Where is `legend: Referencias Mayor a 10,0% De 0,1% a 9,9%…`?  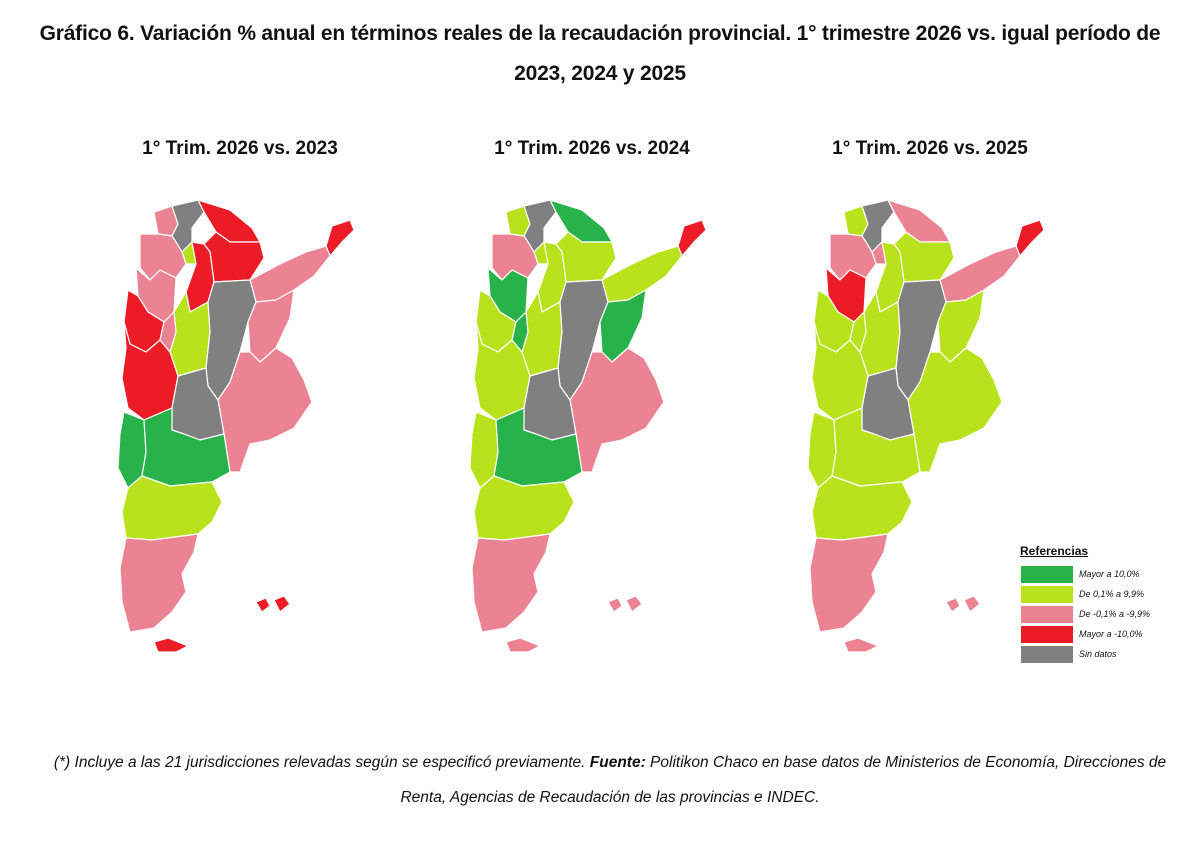
legend: Referencias Mayor a 10,0% De 0,1% a 9,9%… is located at coordinates (1095, 604).